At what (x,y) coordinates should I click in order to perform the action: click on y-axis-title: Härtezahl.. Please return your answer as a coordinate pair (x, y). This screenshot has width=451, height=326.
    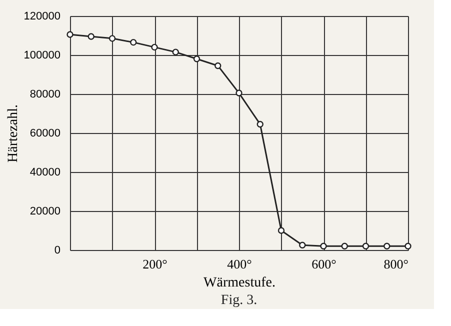
    Looking at the image, I should click on (13, 133).